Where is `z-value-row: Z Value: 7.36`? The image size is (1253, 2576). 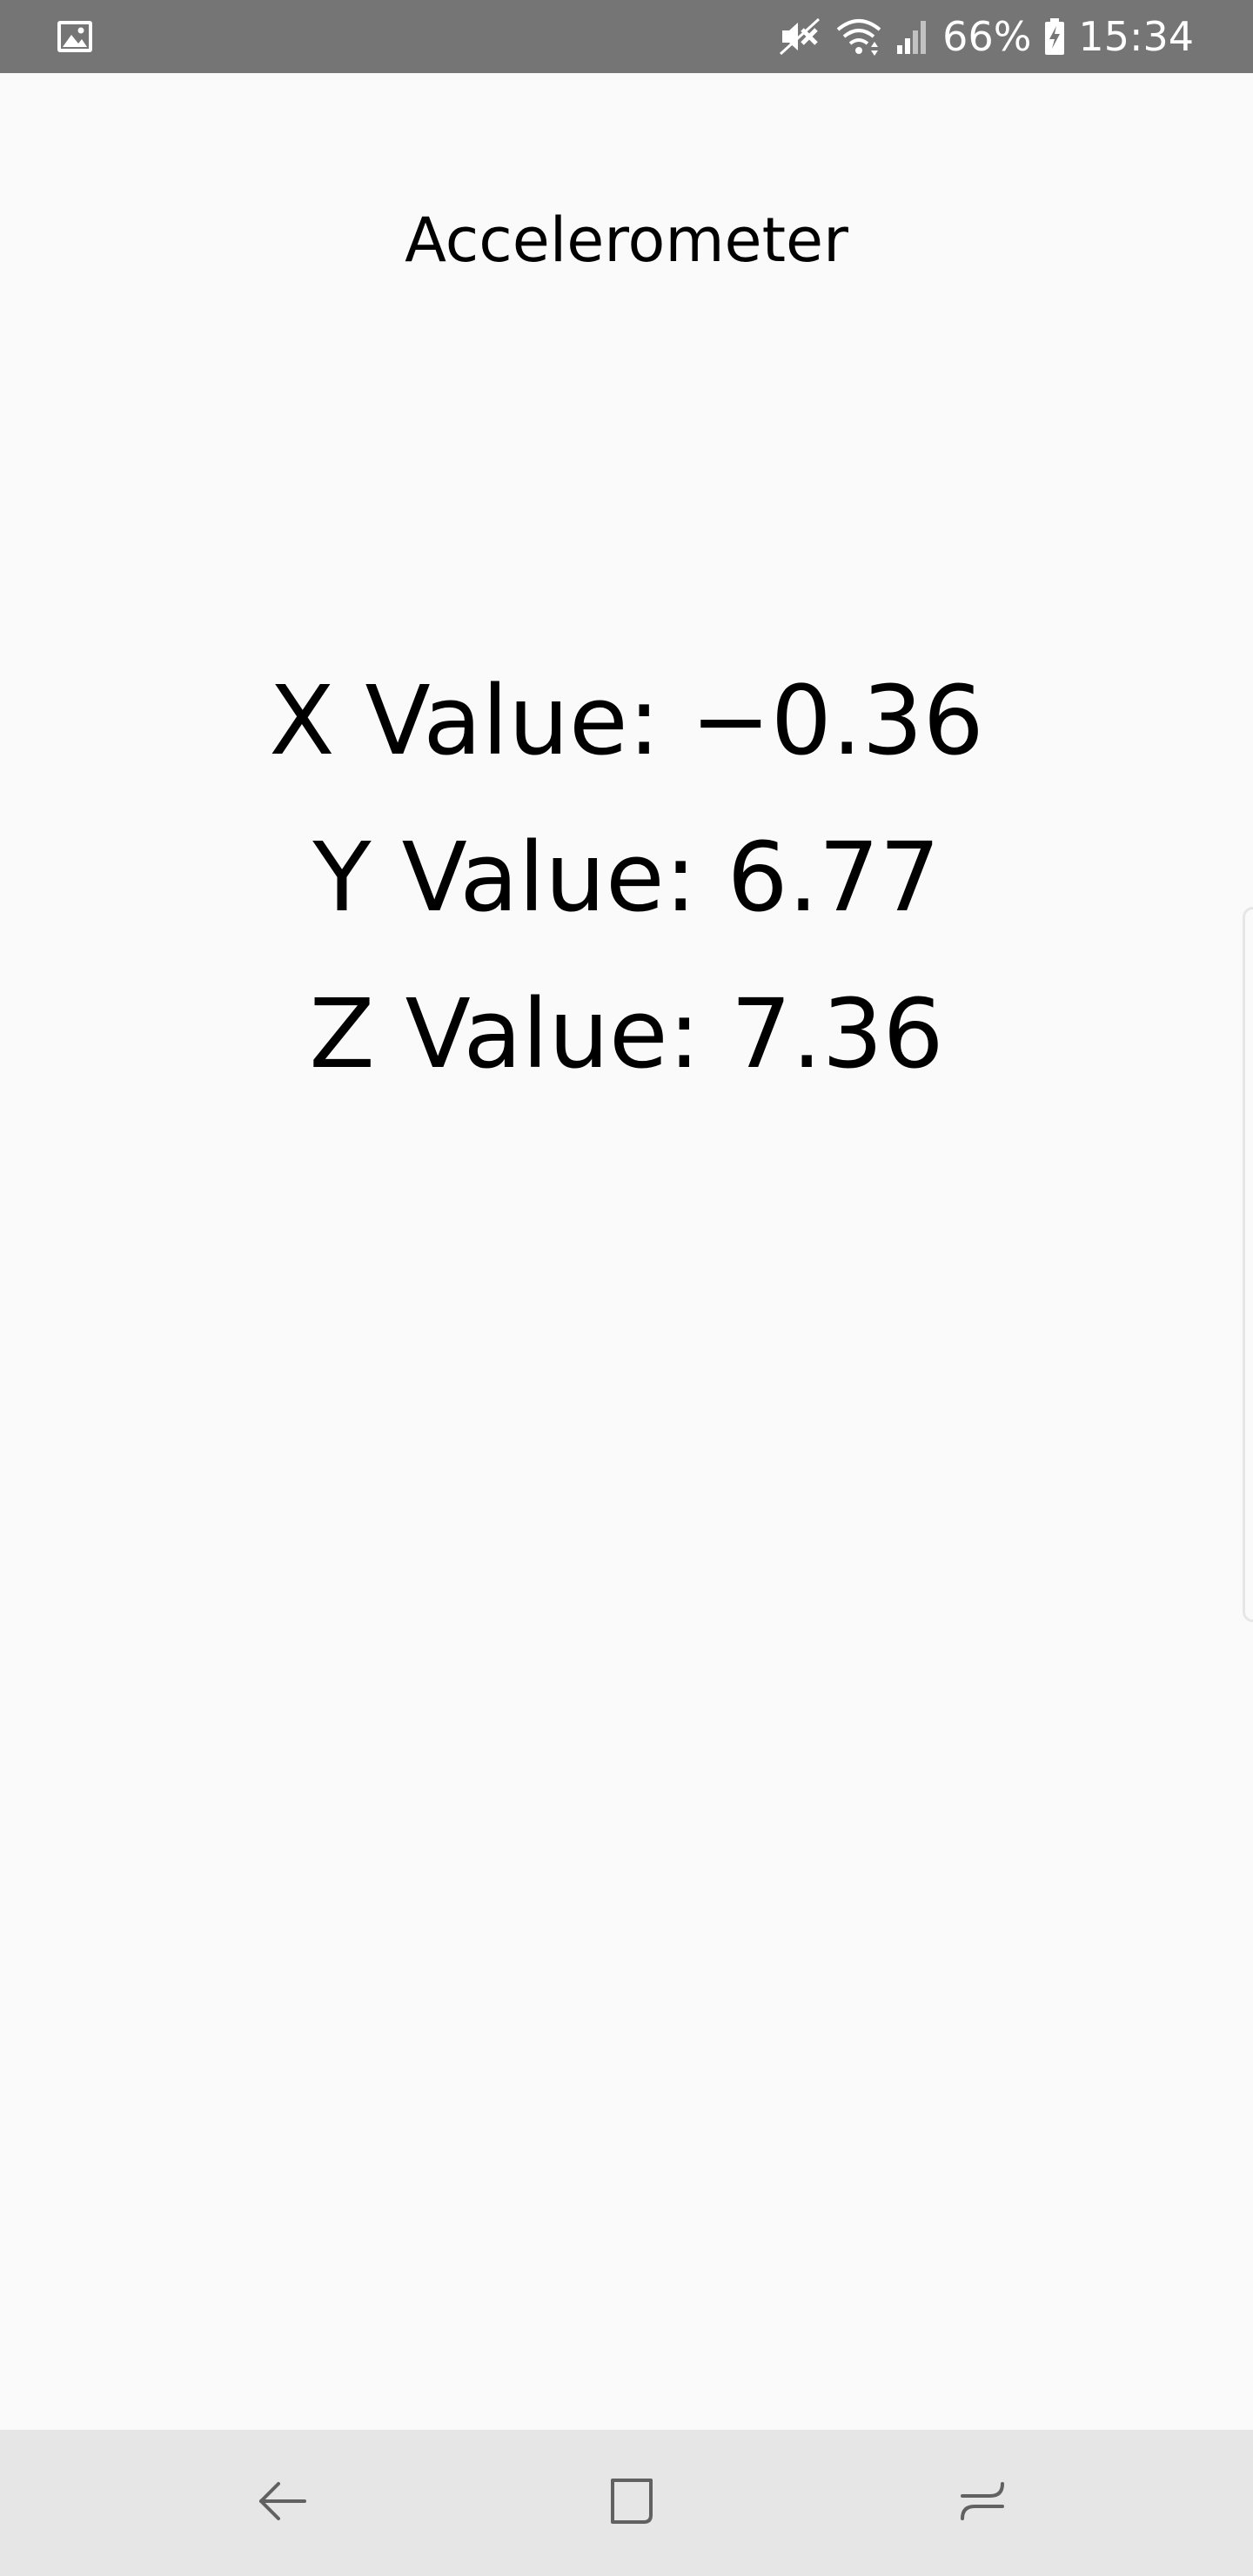
z-value-row: Z Value: 7.36 is located at coordinates (626, 1034).